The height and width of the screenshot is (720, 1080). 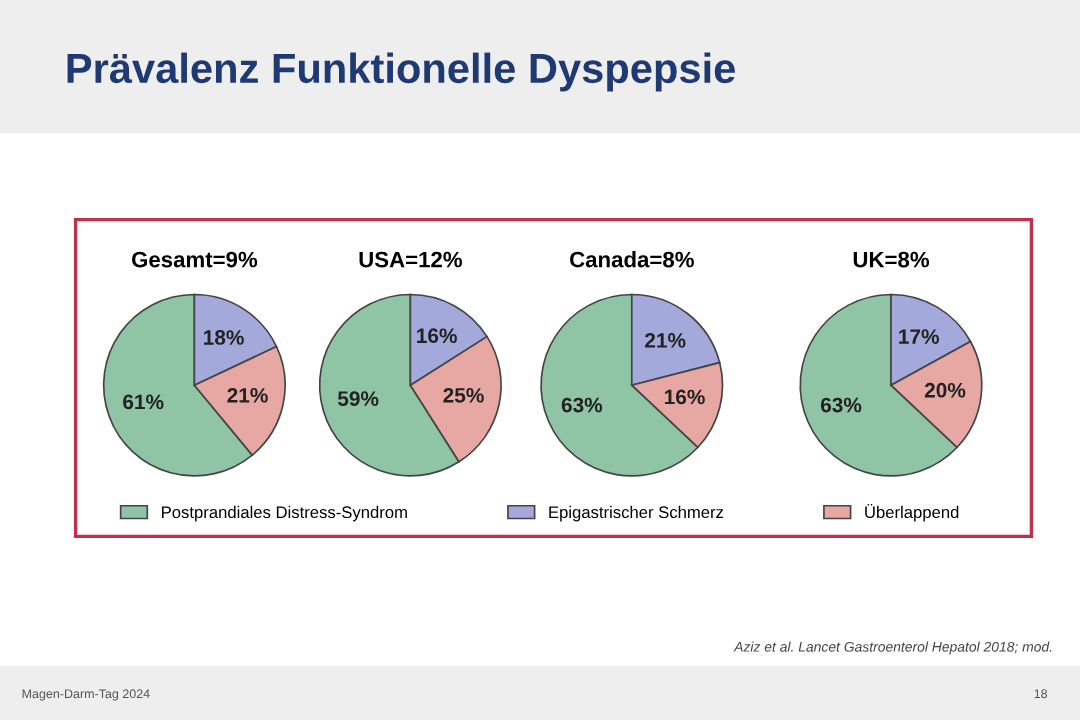 What do you see at coordinates (945, 390) in the screenshot?
I see `data-label: 20%` at bounding box center [945, 390].